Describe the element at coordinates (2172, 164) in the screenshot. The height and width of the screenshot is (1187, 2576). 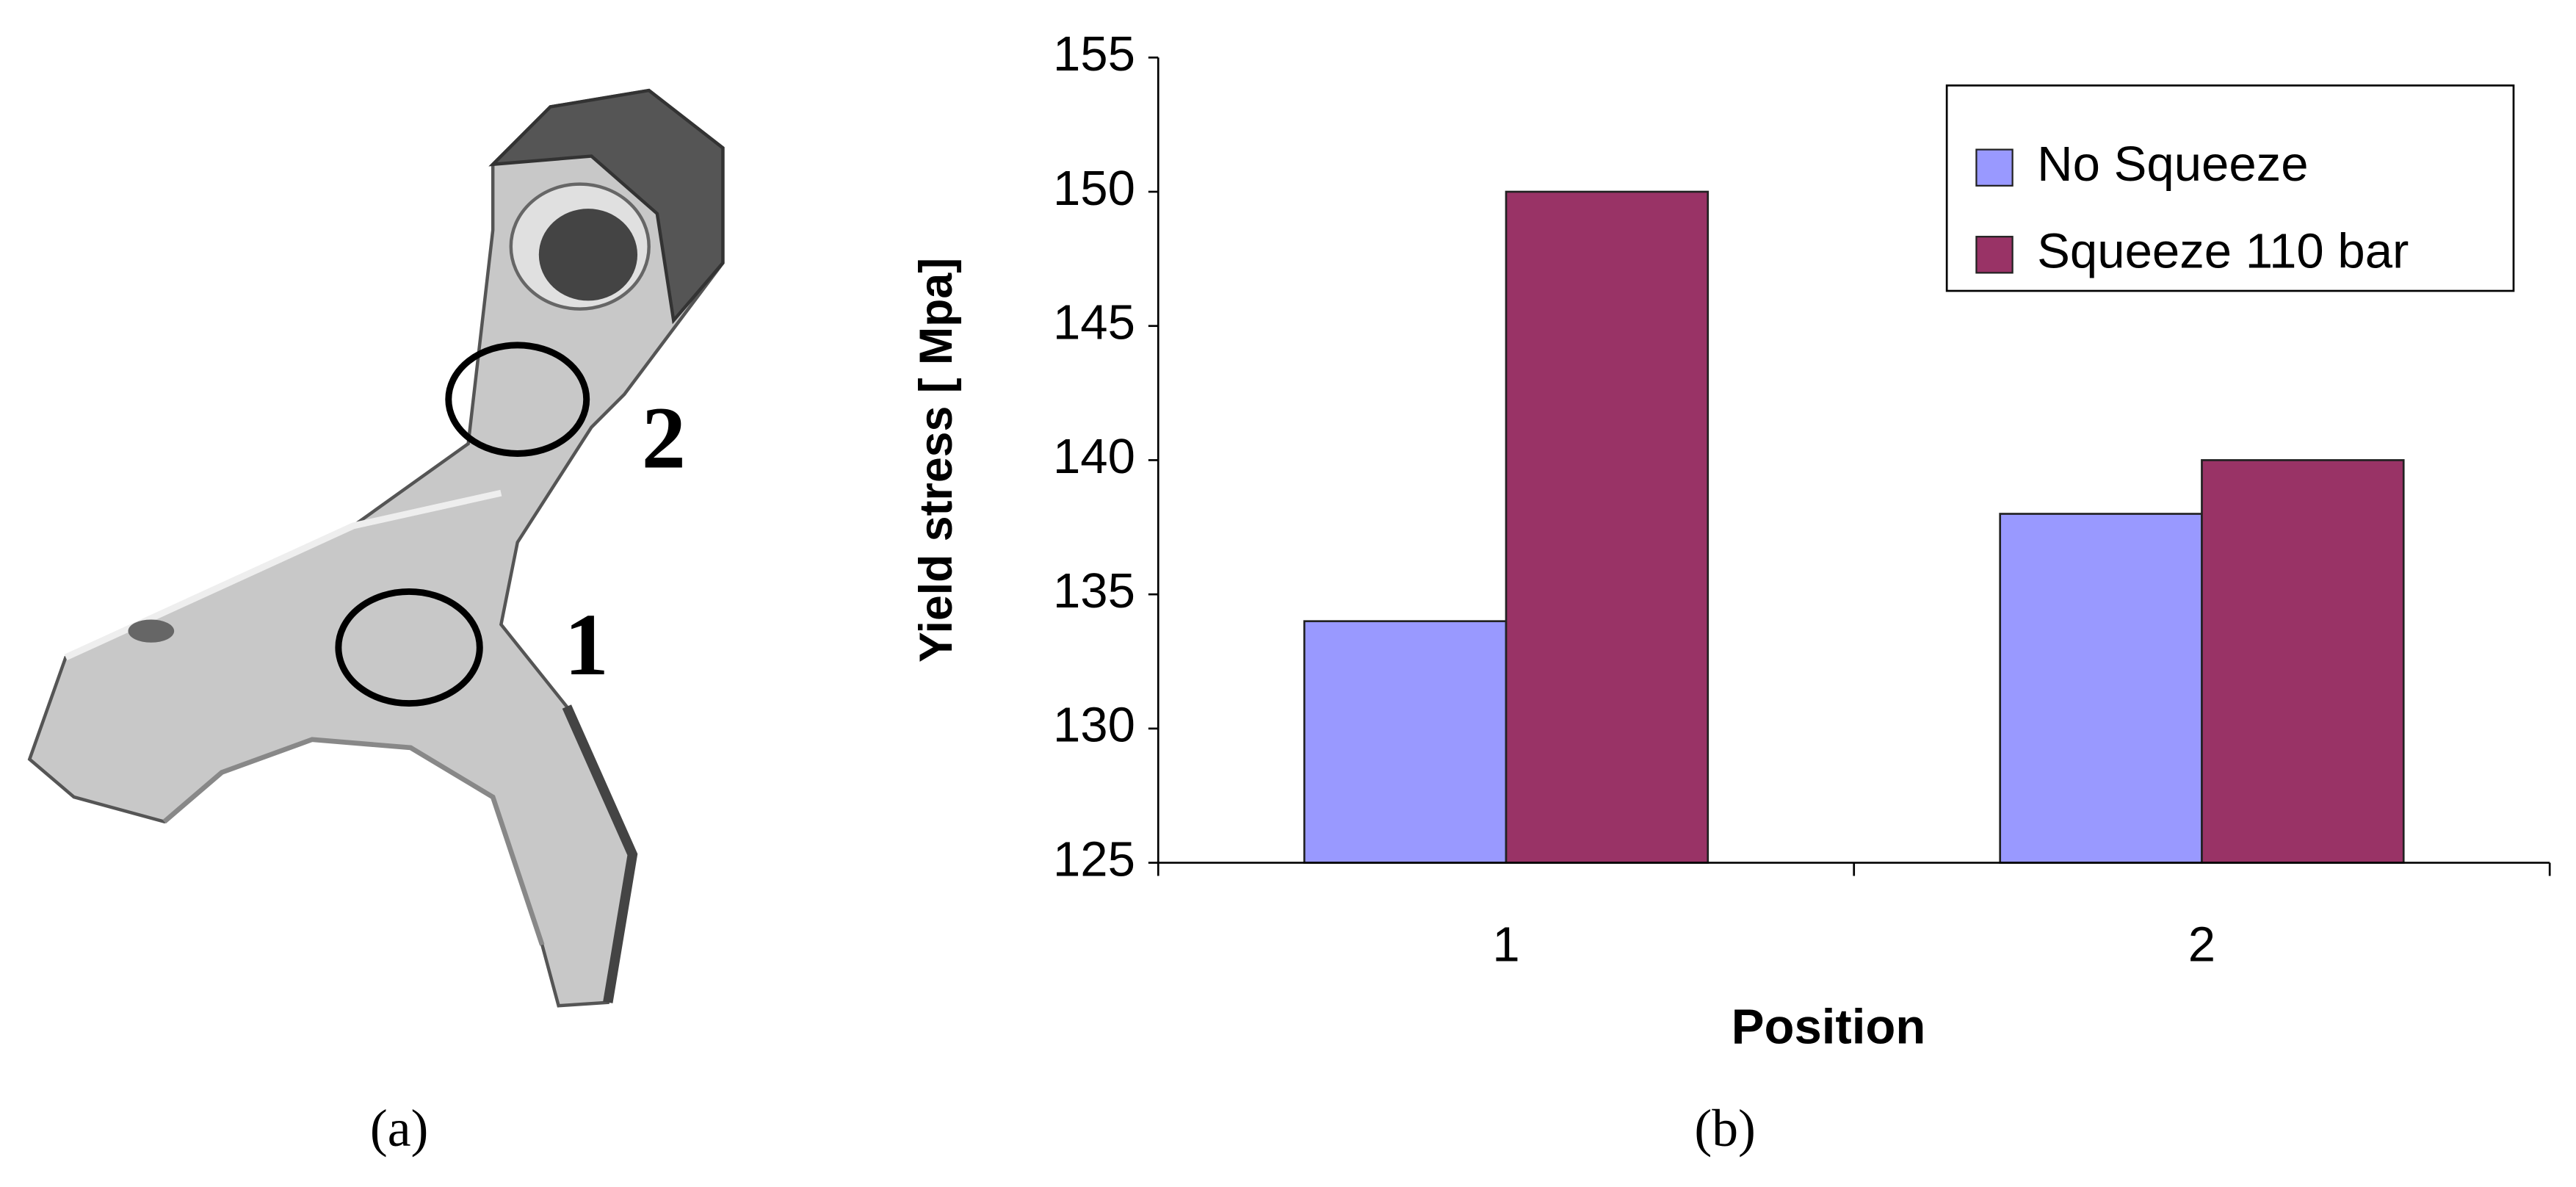
I see `legend-label: No Squeeze` at that location.